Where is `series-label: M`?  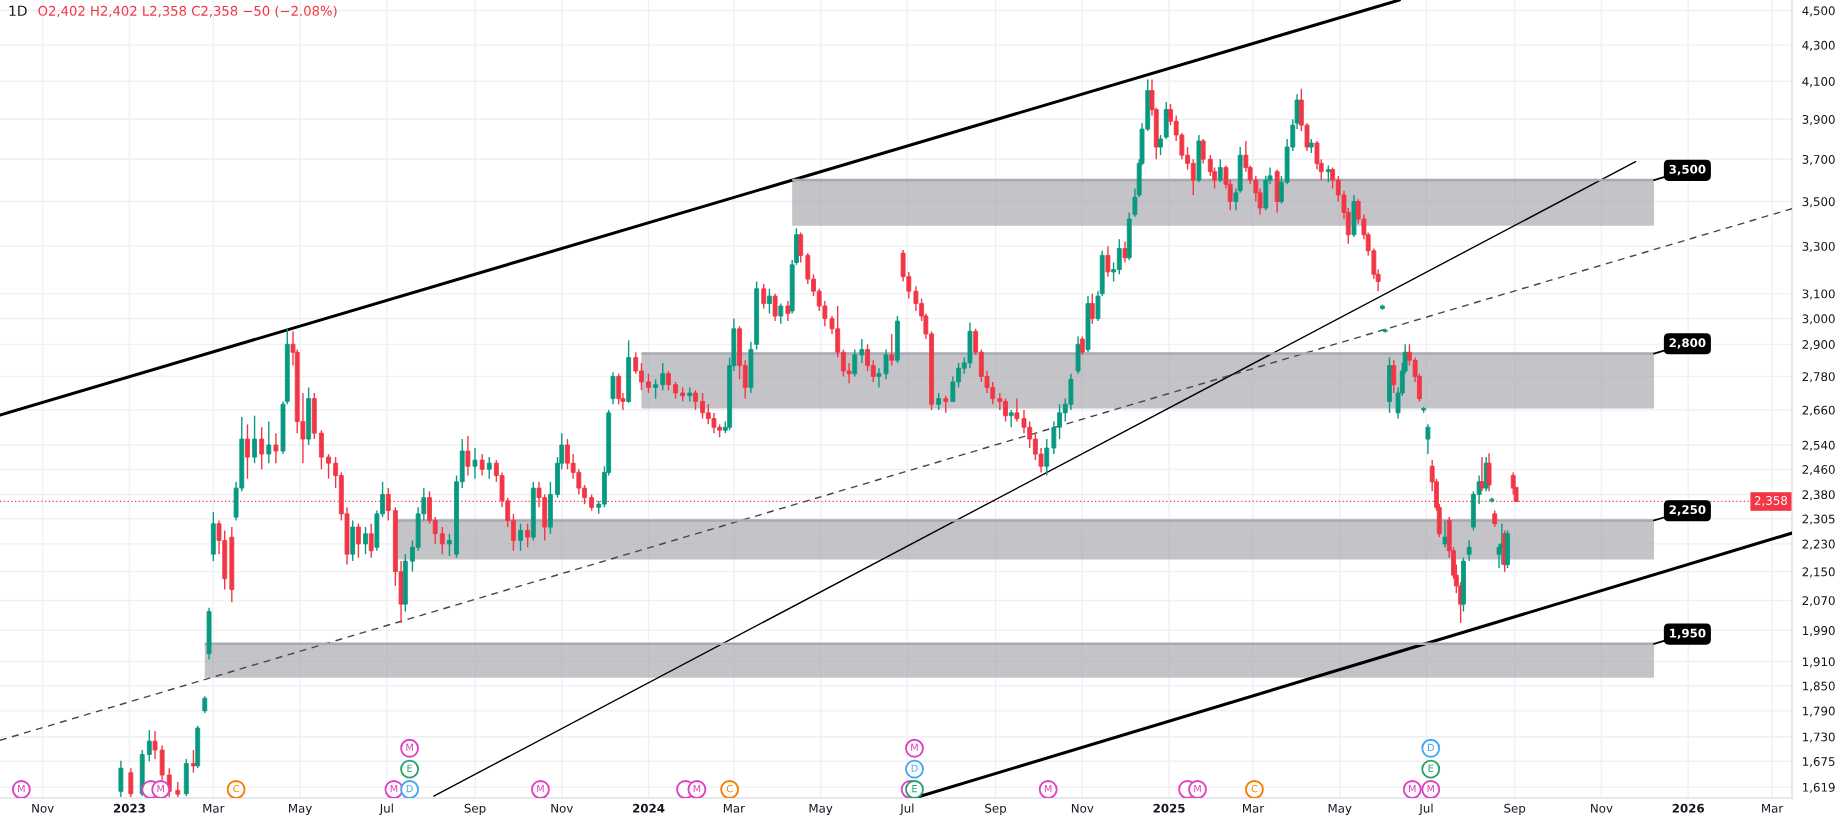 series-label: M is located at coordinates (914, 747).